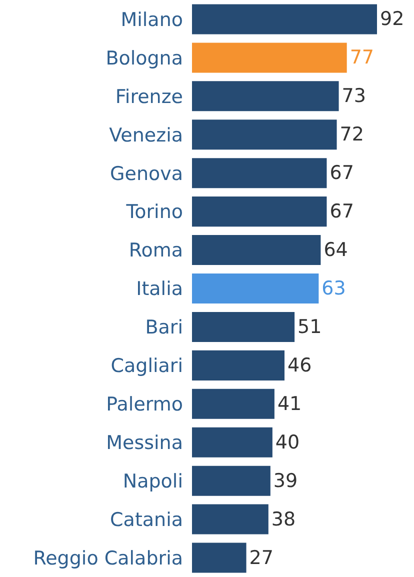 The width and height of the screenshot is (414, 577). What do you see at coordinates (144, 58) in the screenshot?
I see `y-tick-label: Bologna` at bounding box center [144, 58].